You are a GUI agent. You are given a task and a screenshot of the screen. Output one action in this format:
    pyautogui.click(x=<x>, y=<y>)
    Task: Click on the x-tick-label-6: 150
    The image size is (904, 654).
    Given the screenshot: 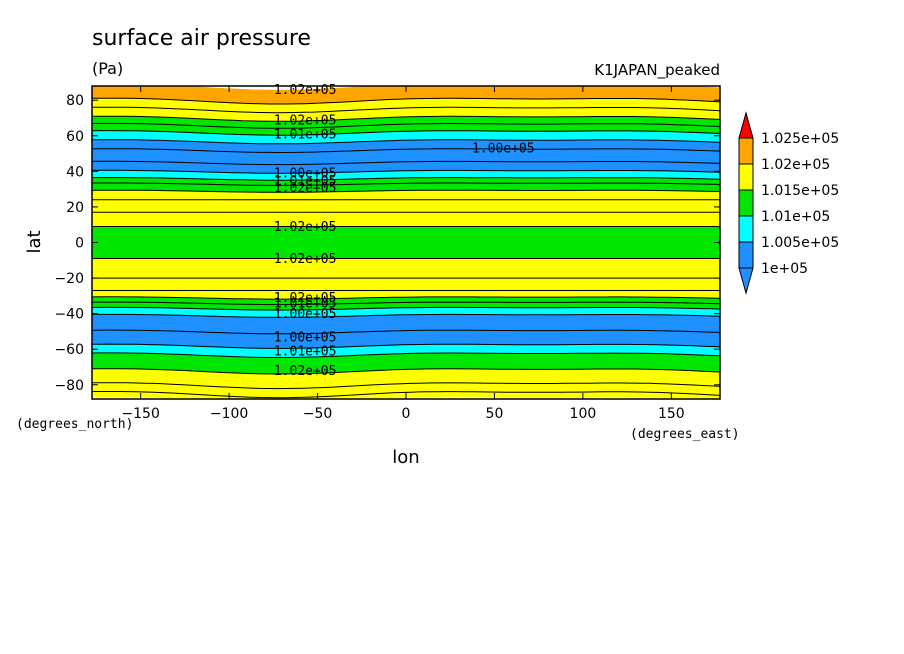 What is the action you would take?
    pyautogui.click(x=671, y=414)
    